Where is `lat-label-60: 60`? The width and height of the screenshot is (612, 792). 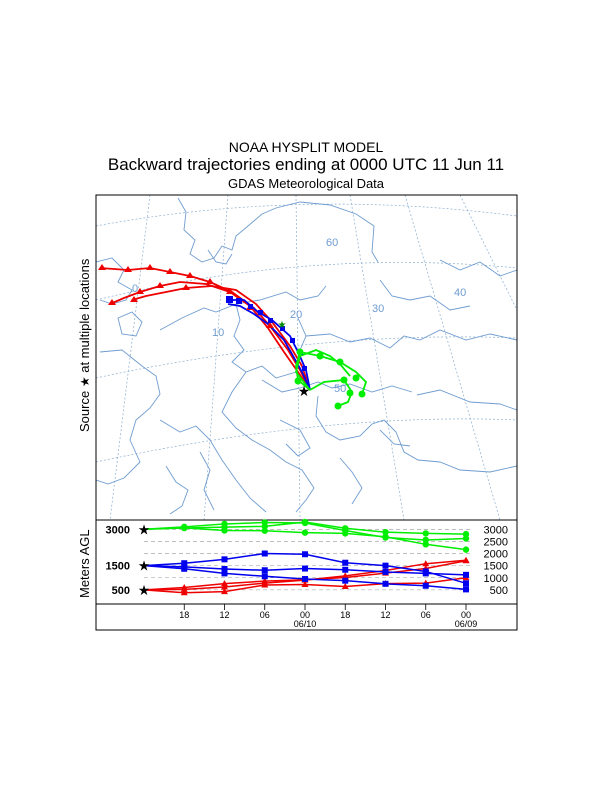
lat-label-60: 60 is located at coordinates (332, 243).